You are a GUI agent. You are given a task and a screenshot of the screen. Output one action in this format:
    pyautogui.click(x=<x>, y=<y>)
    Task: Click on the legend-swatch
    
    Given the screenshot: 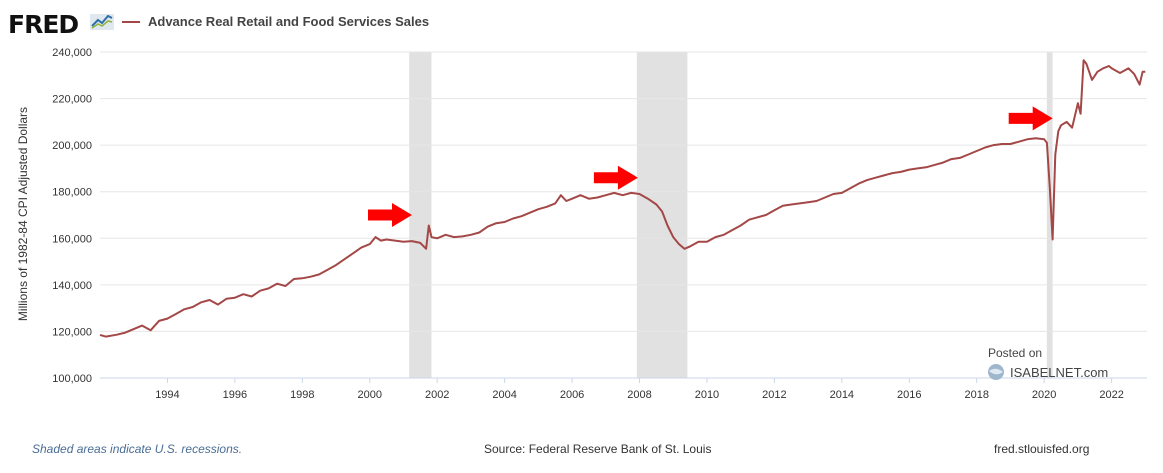 What is the action you would take?
    pyautogui.click(x=131, y=21)
    